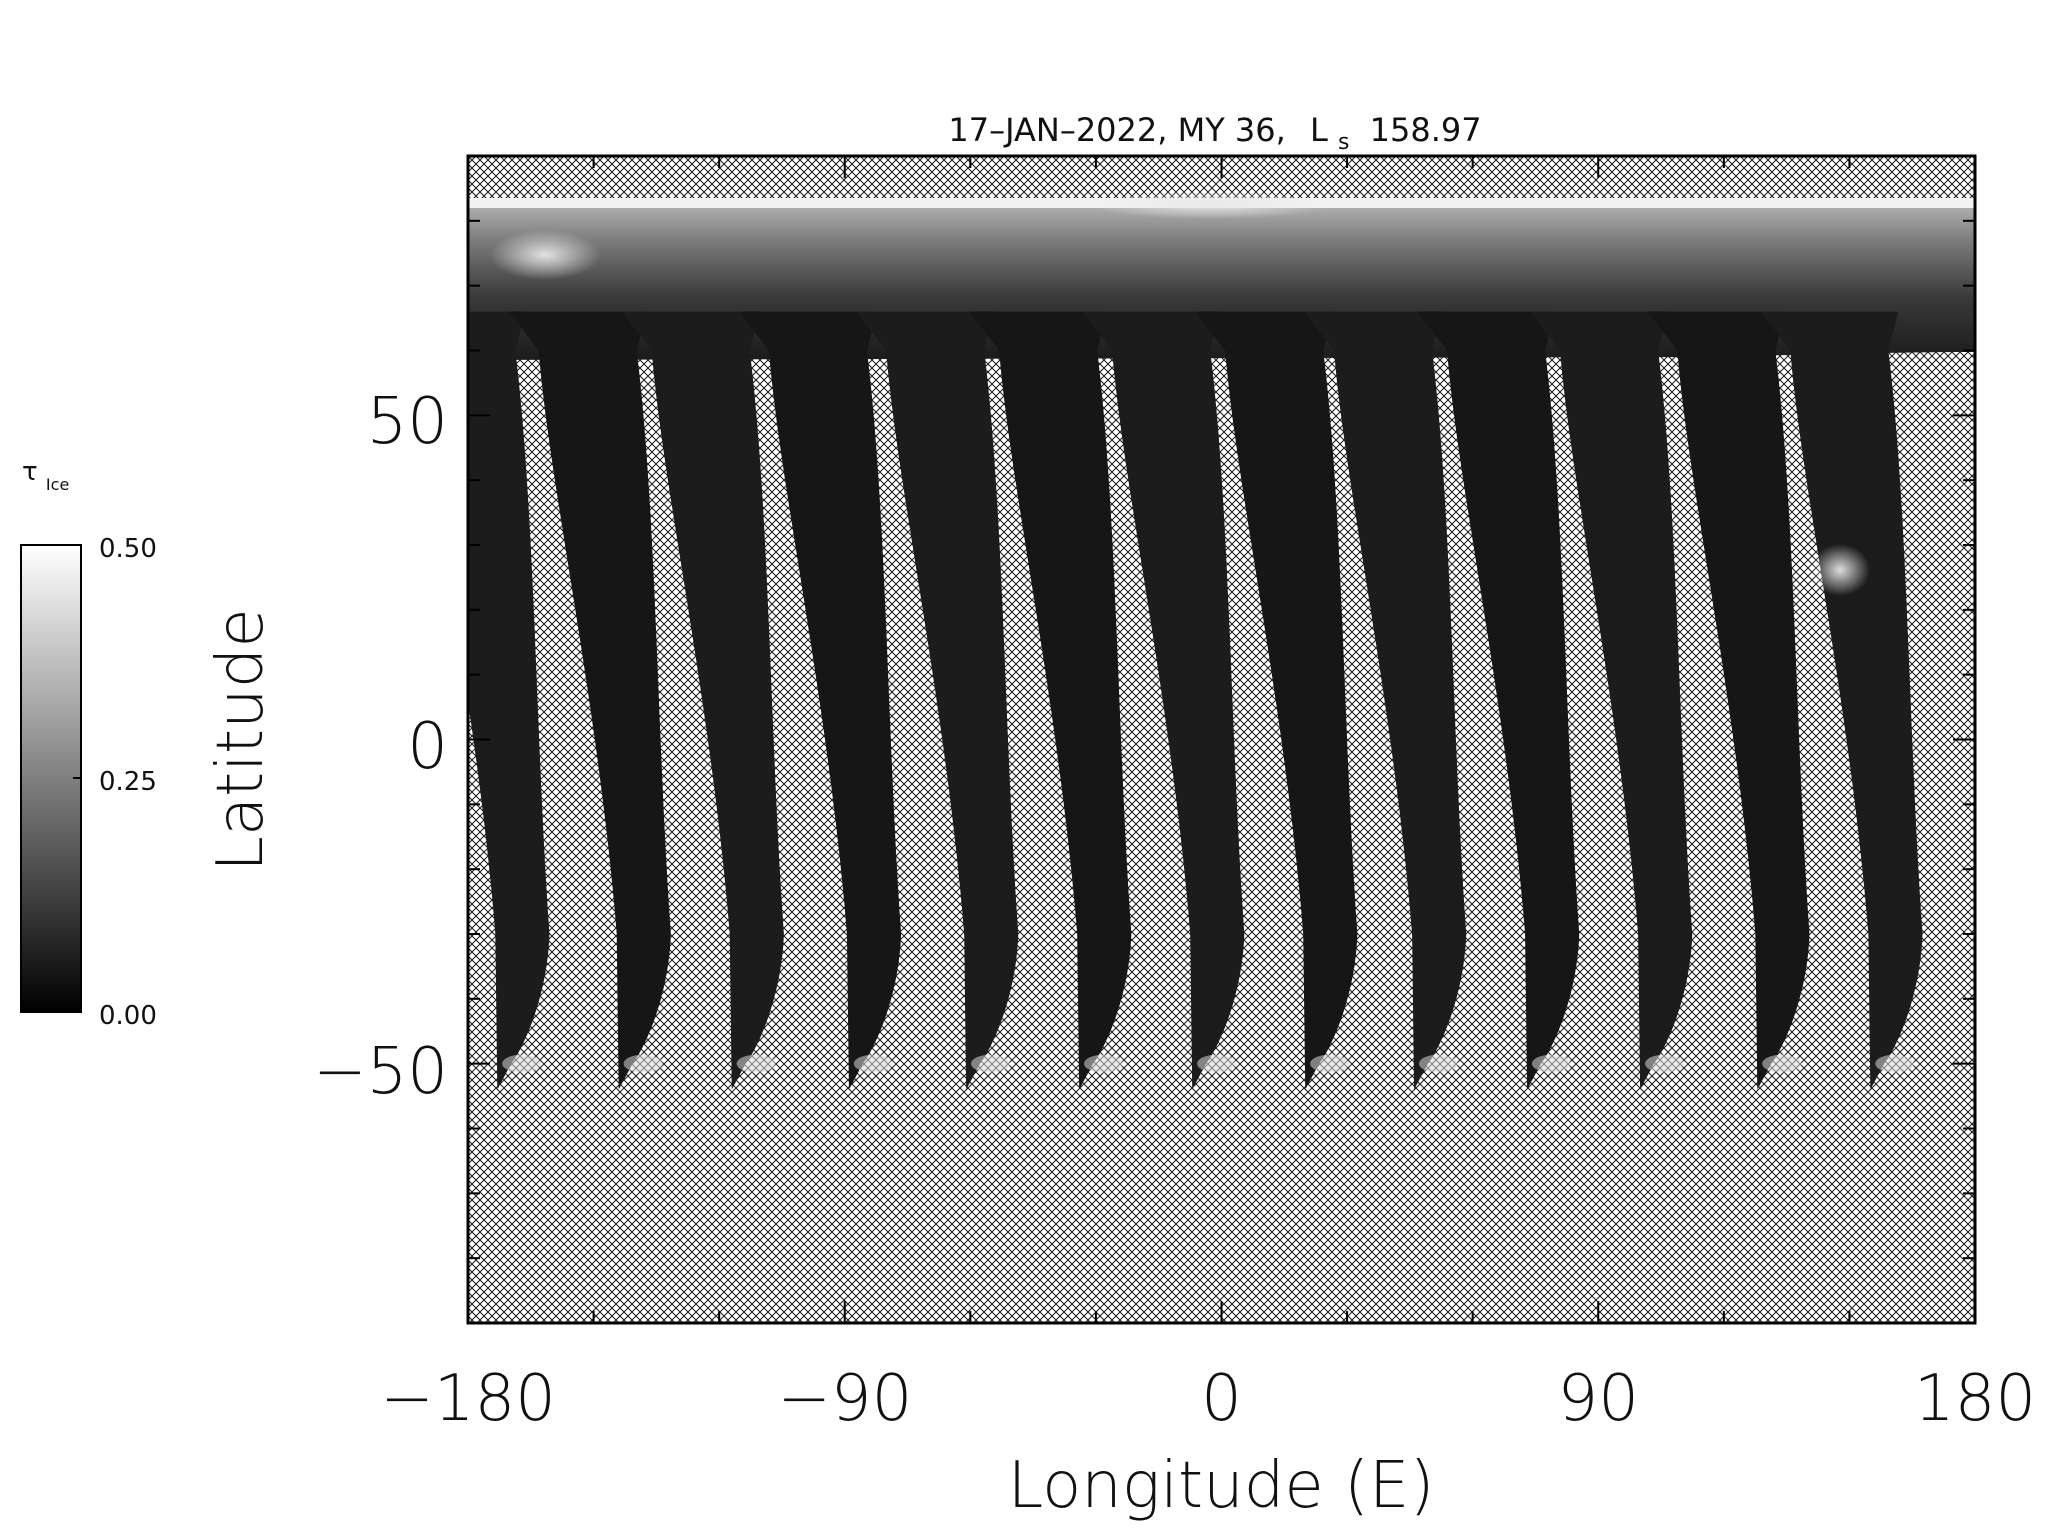 This screenshot has height=1536, width=2048. I want to click on colorbar-symbol: τ, so click(30, 472).